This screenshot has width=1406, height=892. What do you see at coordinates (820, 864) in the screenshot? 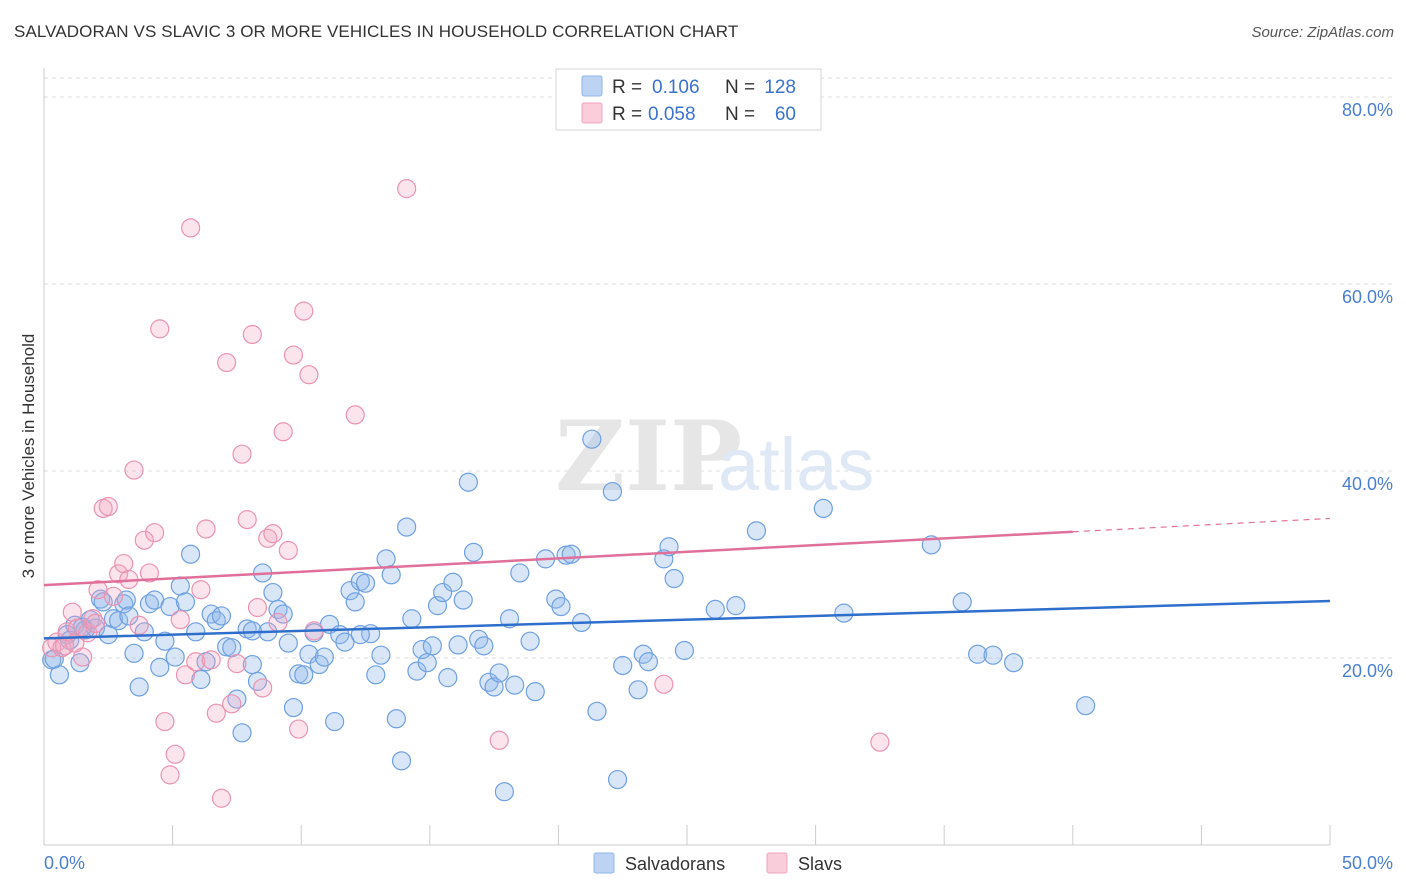
I see `legend-bottom-label-slavs: Slavs` at bounding box center [820, 864].